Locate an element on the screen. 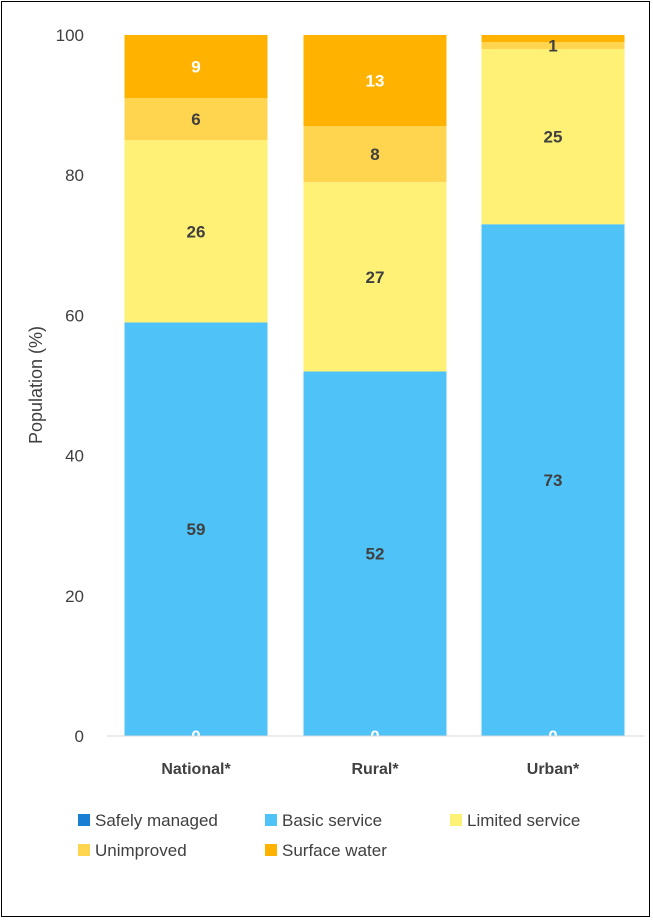  data-label-unimproved-0: 6 is located at coordinates (195, 119).